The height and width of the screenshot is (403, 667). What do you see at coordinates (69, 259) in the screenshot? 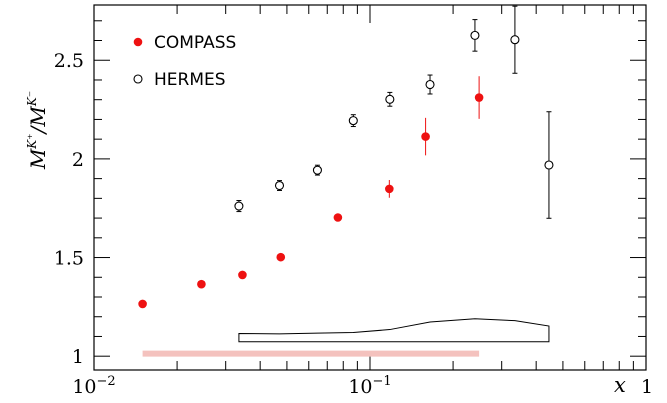
I see `y-tick-label: 1.5` at bounding box center [69, 259].